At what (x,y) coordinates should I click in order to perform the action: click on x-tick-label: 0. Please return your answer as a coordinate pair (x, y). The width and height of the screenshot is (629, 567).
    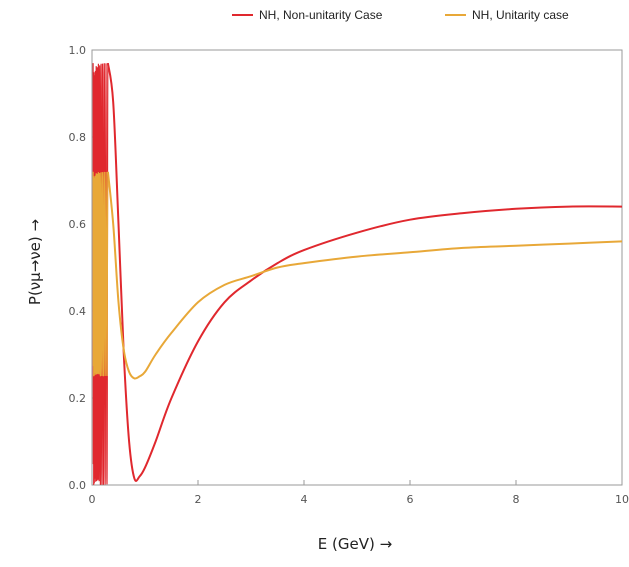
    Looking at the image, I should click on (92, 499).